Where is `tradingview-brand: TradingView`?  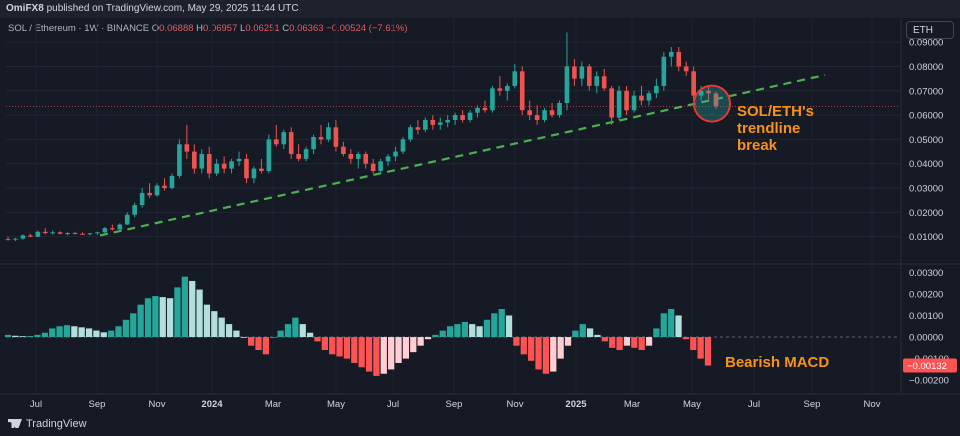
tradingview-brand: TradingView is located at coordinates (47, 424).